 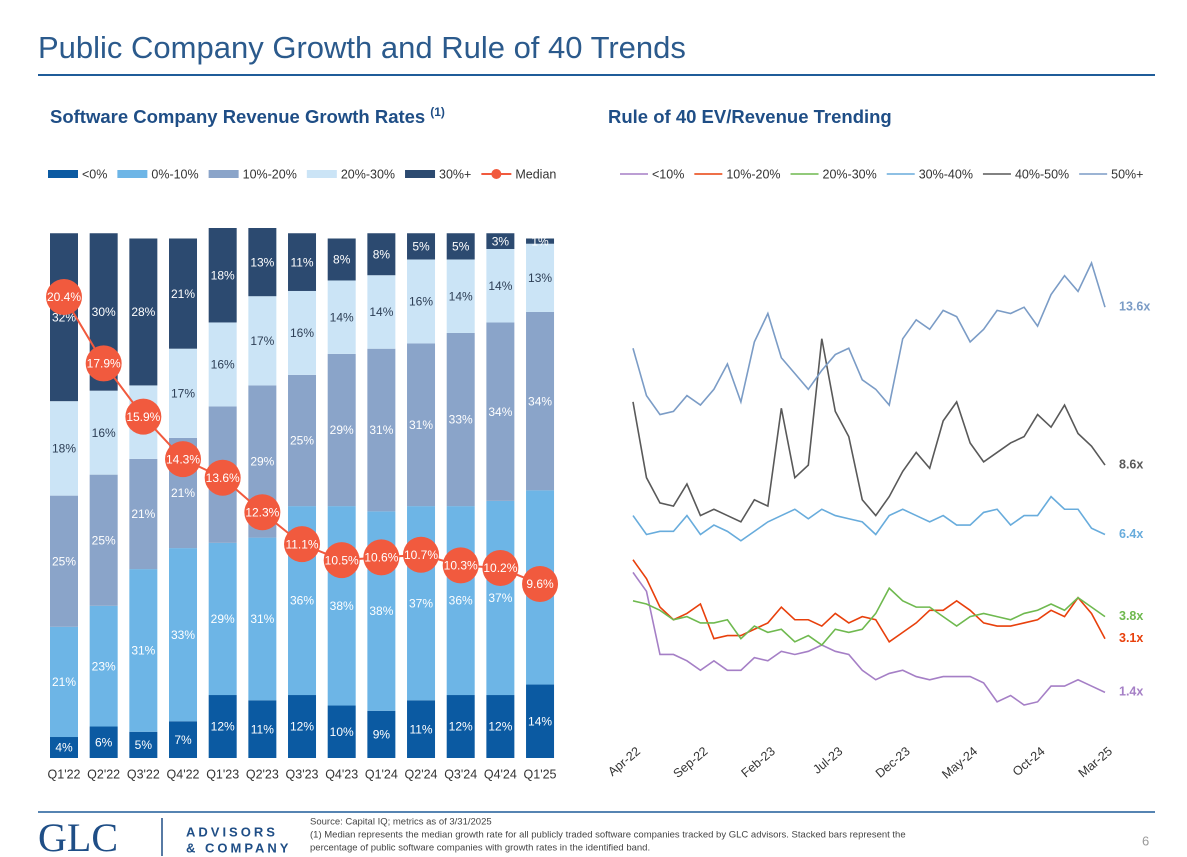 I want to click on x-tick-label: Q2'24, so click(x=421, y=774).